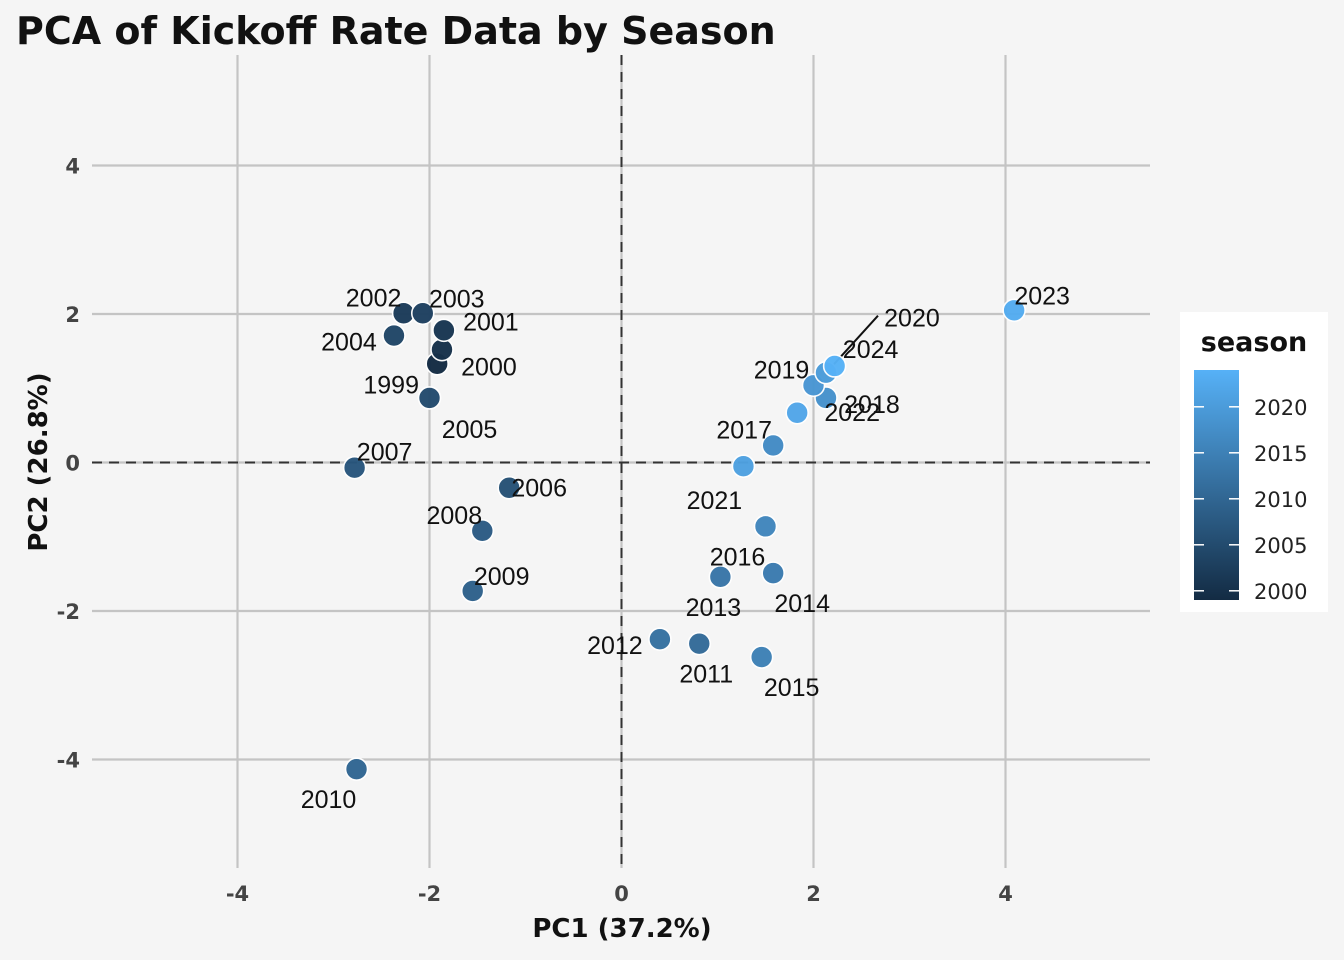  I want to click on x-tick-label: 4, so click(1005, 894).